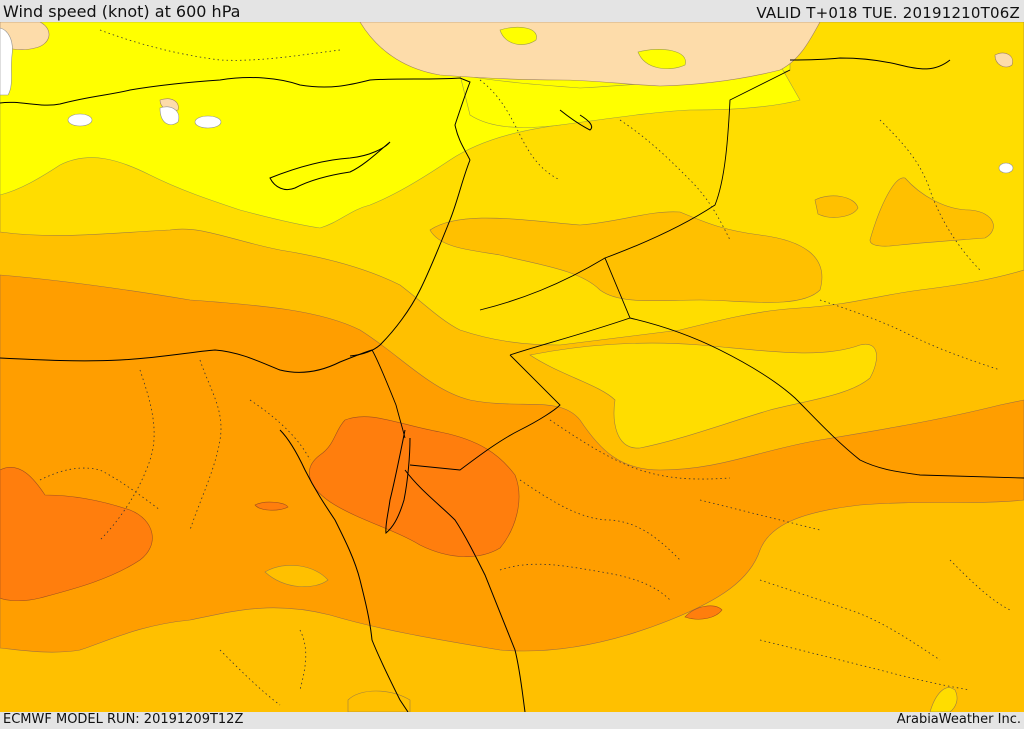 This screenshot has height=729, width=1024. Describe the element at coordinates (122, 11) in the screenshot. I see `map-title: Wind speed (knot) at 600 hPa` at that location.